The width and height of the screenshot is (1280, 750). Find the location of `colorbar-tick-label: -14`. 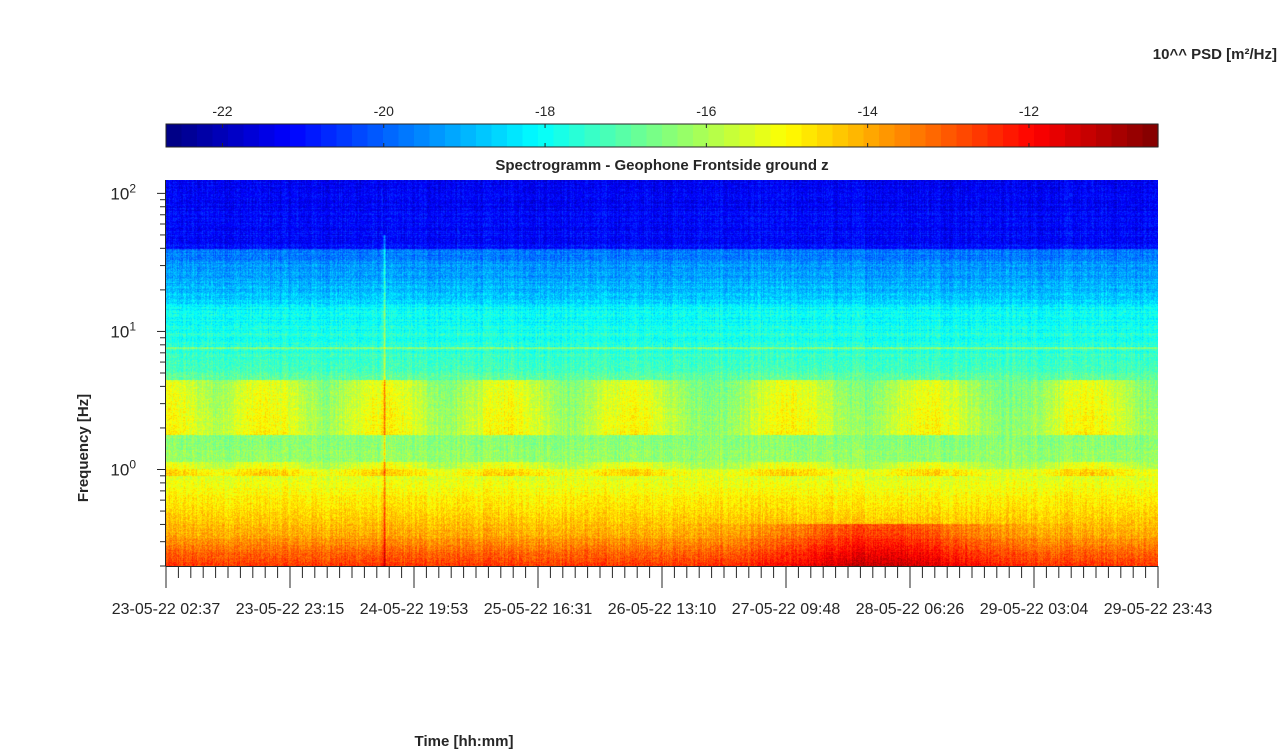

colorbar-tick-label: -14 is located at coordinates (868, 111).